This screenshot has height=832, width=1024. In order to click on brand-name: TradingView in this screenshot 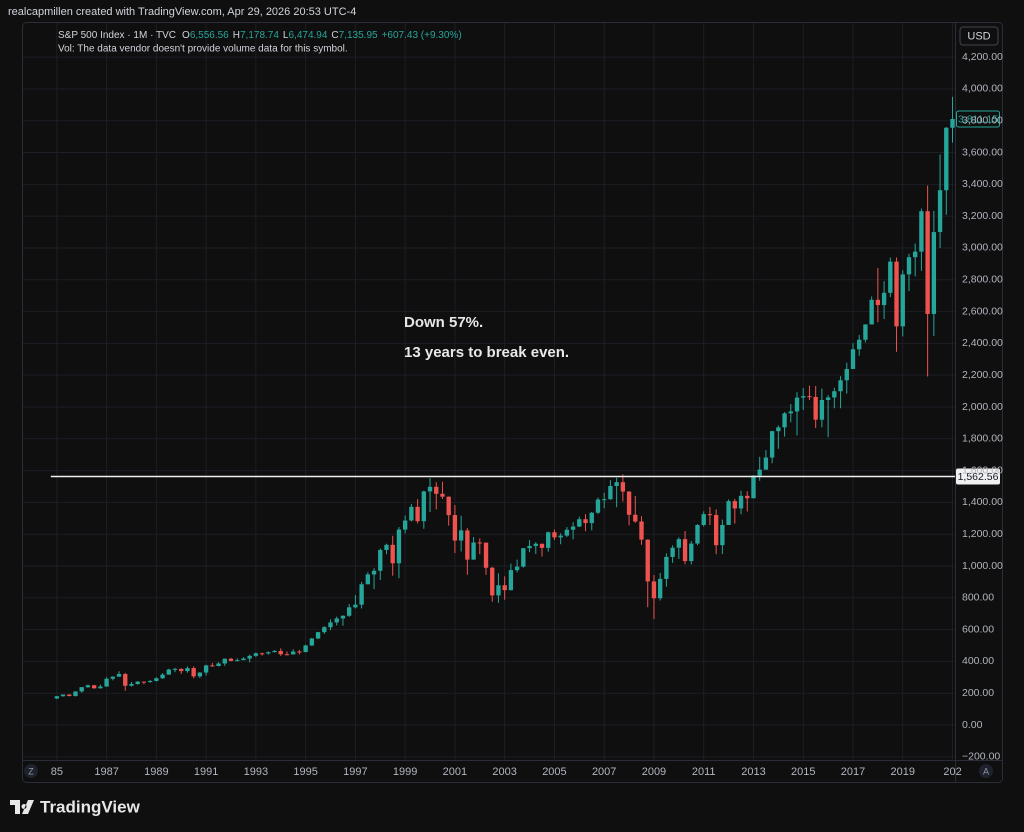, I will do `click(90, 806)`.